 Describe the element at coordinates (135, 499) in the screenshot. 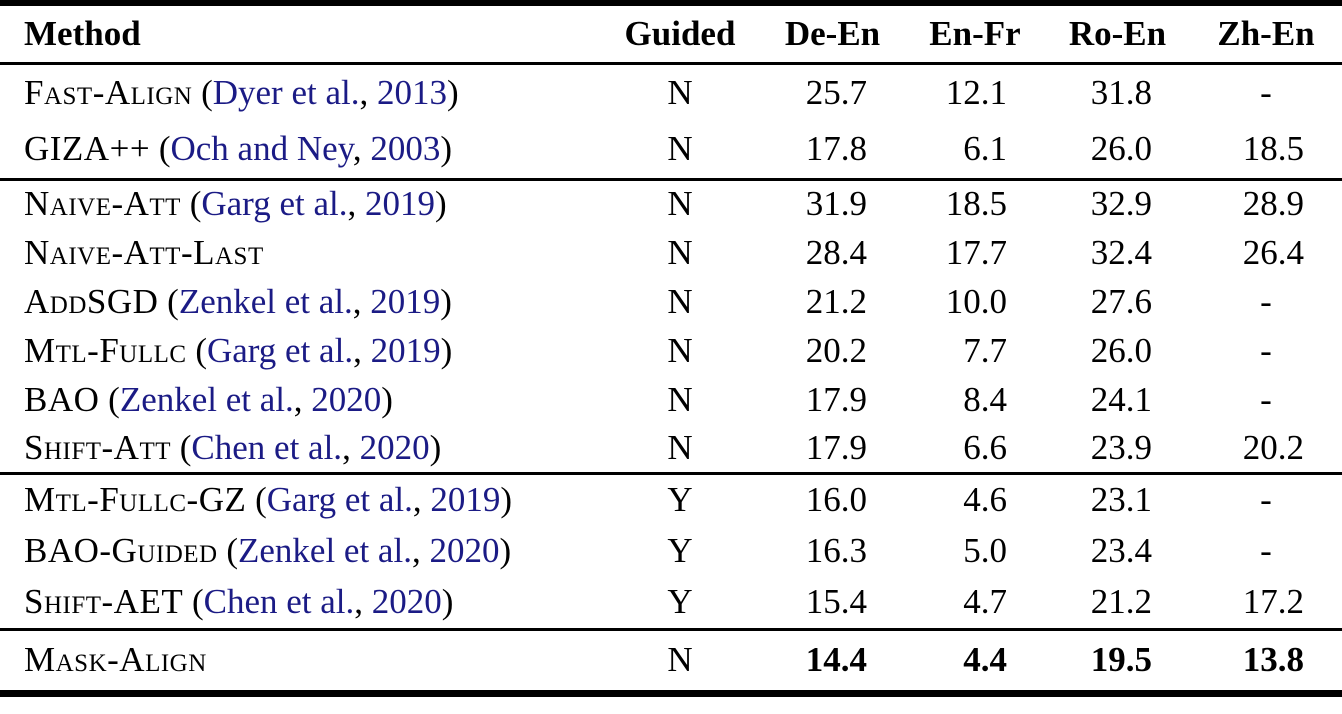

I see `method-name: Mtl-Fullc-GZ` at that location.